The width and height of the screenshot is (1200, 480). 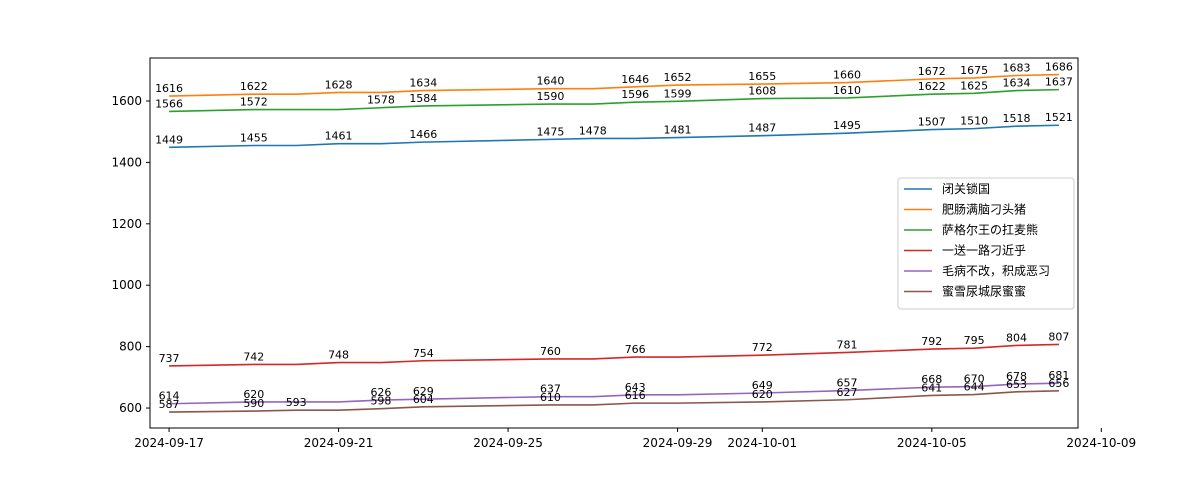 I want to click on data-label: 1660, so click(x=847, y=75).